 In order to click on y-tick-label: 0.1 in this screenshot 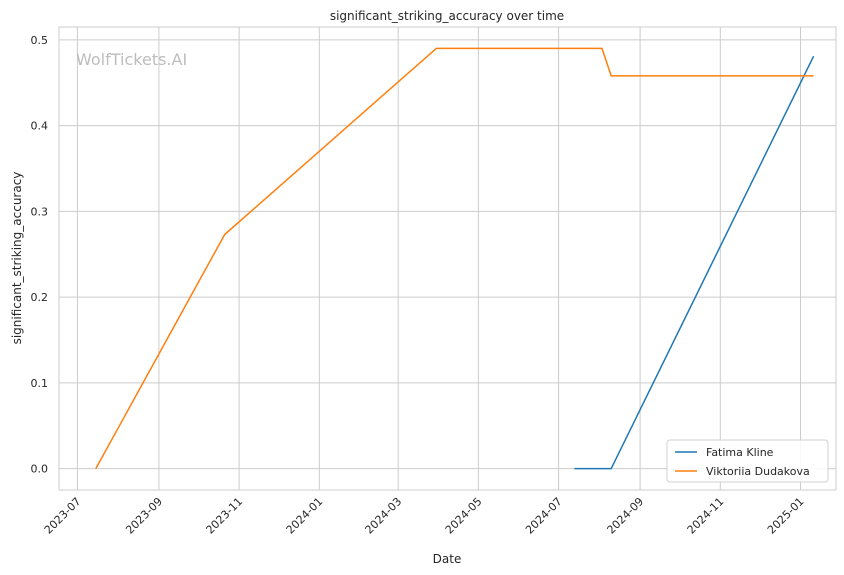, I will do `click(40, 383)`.